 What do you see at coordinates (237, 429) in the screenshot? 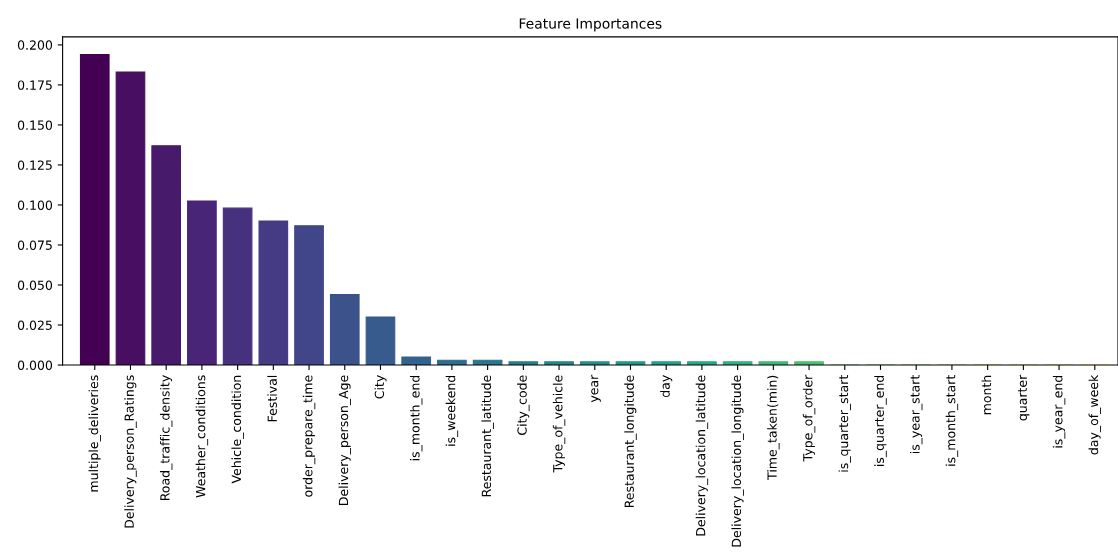
I see `x-tick-label: Vehicle_condition` at bounding box center [237, 429].